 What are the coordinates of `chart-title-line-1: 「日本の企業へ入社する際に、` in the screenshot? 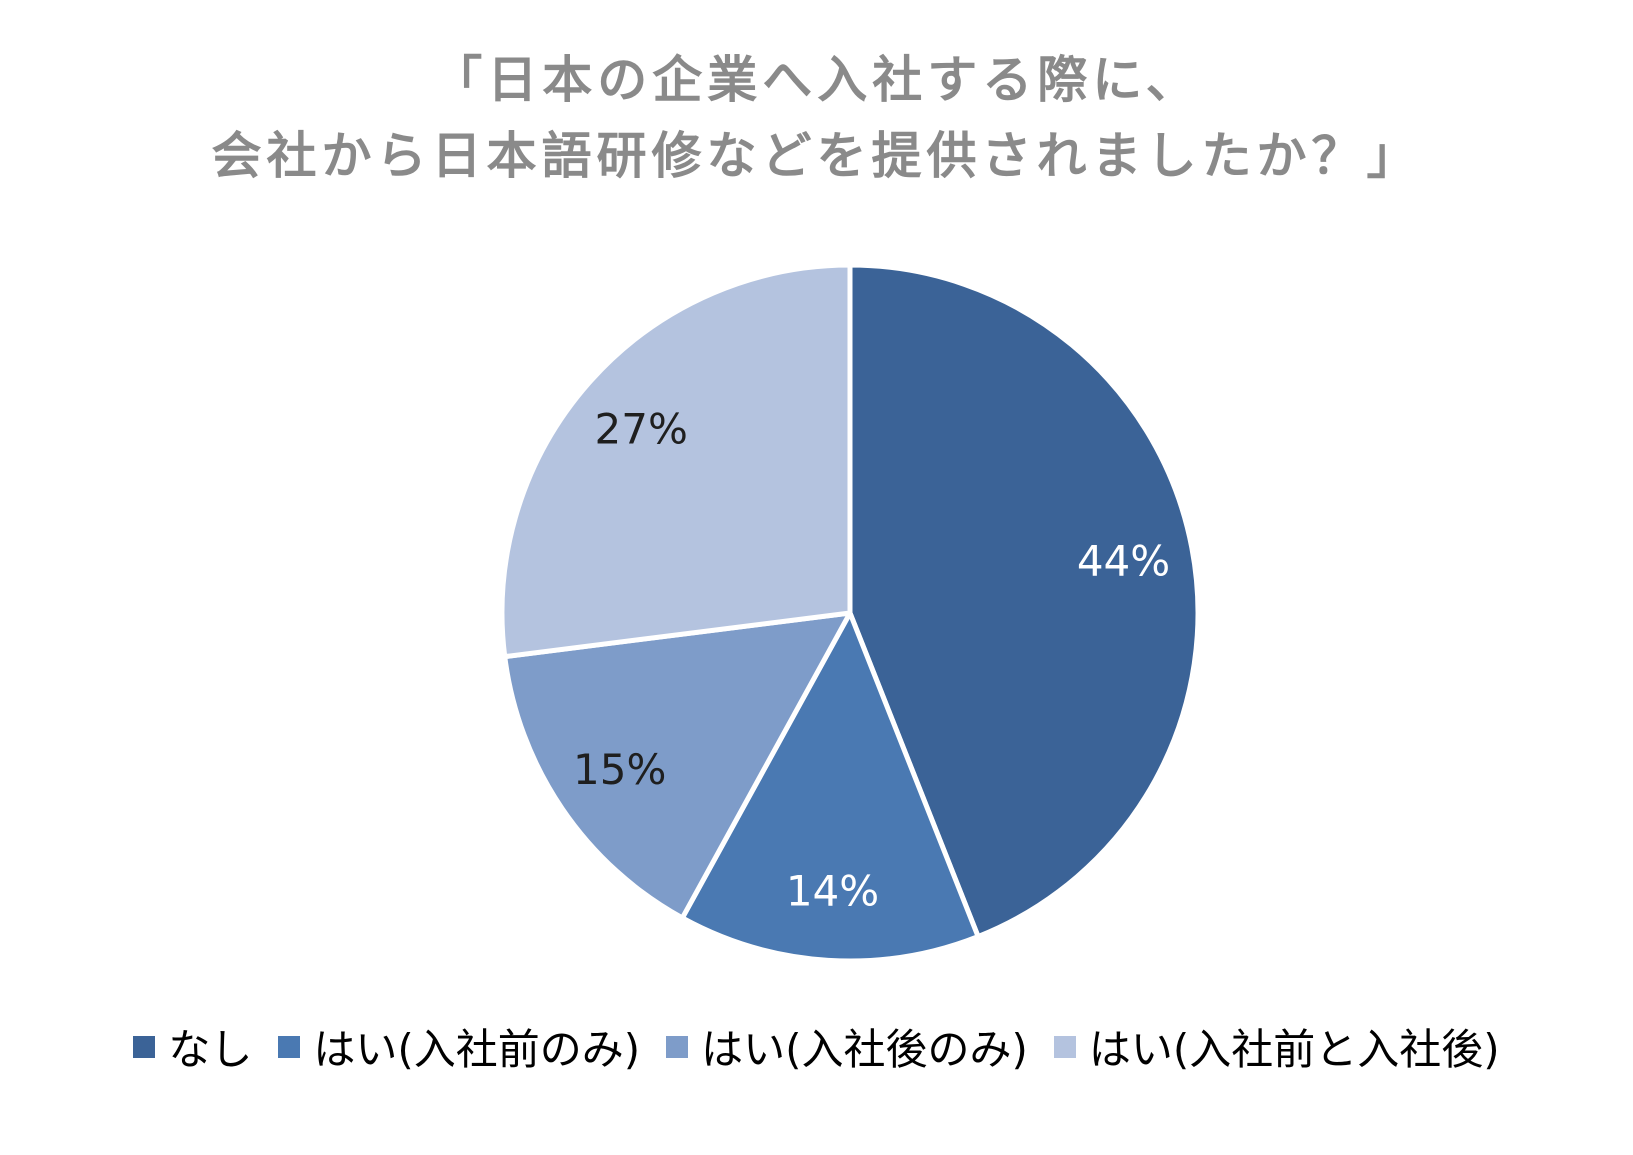 It's located at (816, 80).